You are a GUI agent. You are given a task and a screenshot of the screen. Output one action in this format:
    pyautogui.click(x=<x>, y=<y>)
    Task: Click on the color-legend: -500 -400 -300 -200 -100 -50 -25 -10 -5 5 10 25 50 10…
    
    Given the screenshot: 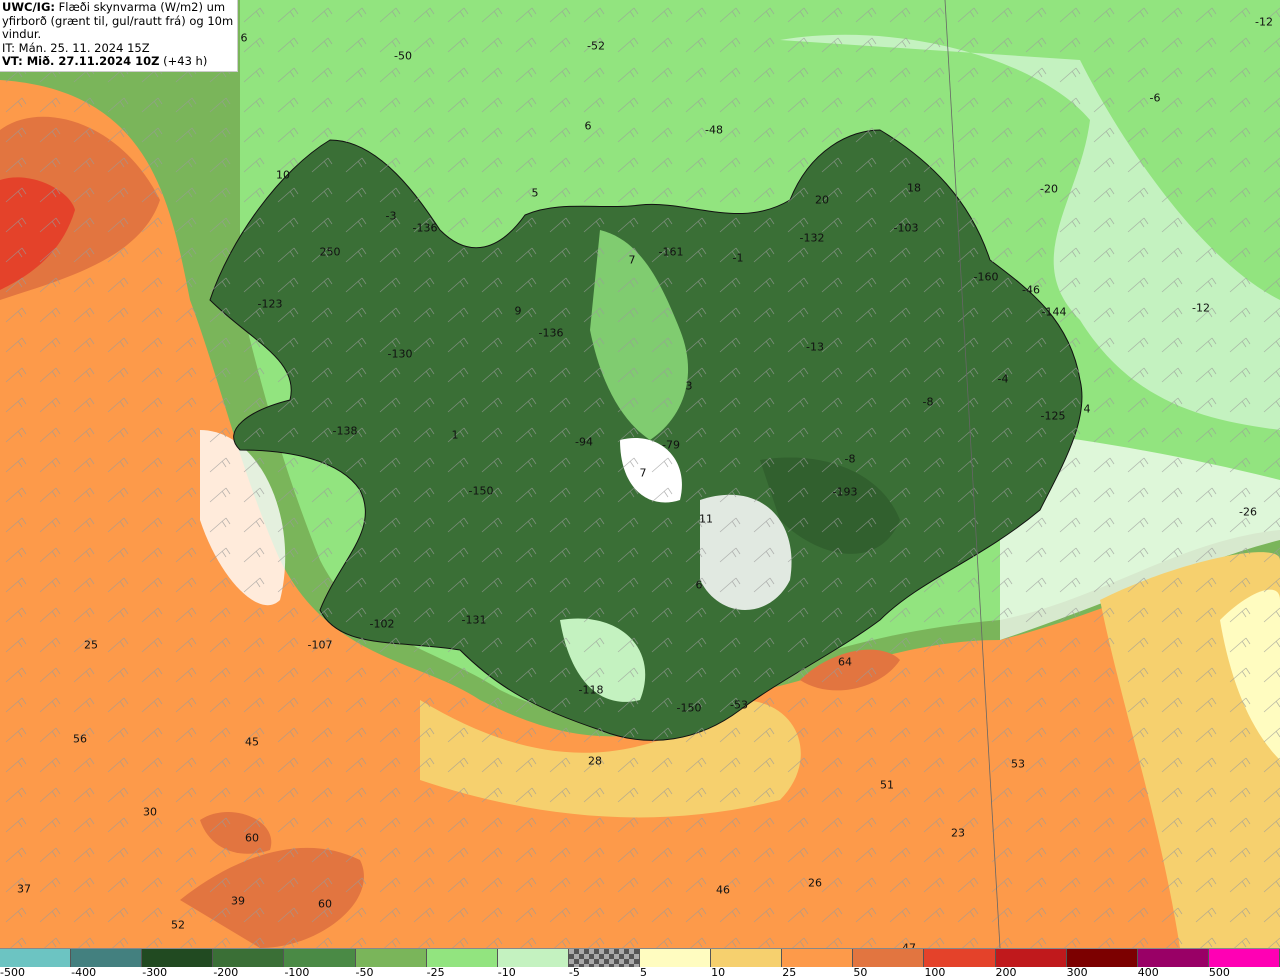 What is the action you would take?
    pyautogui.click(x=640, y=963)
    